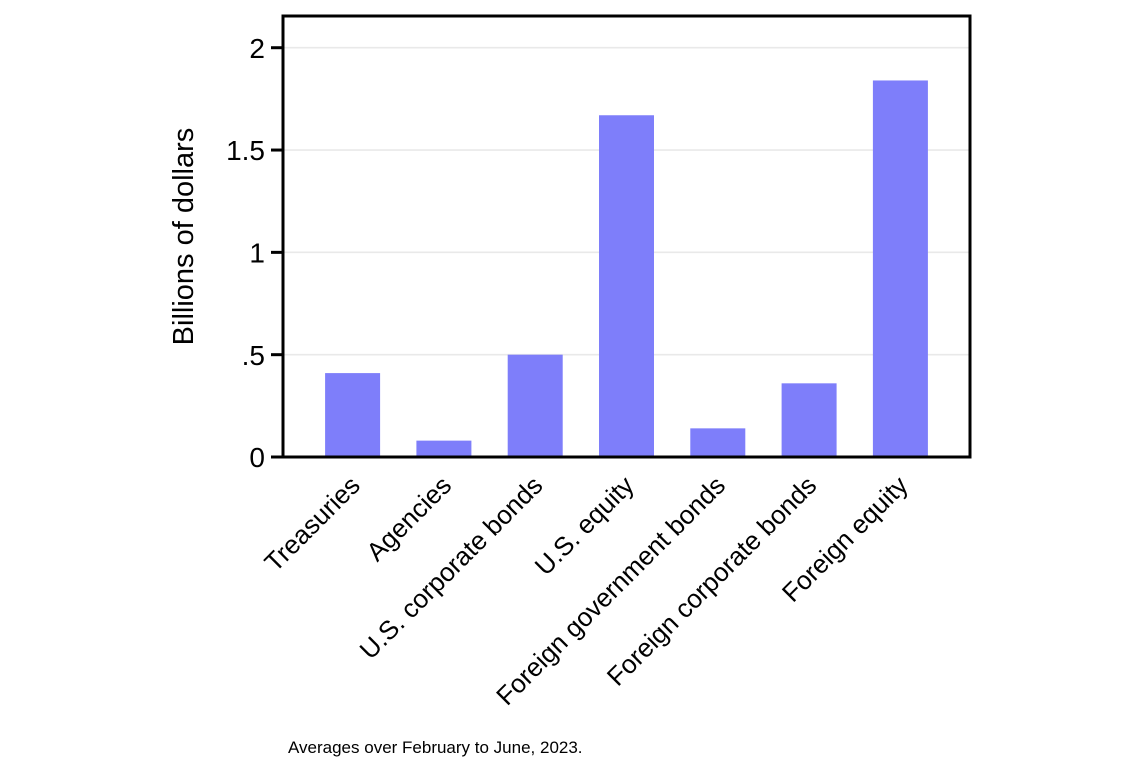 The width and height of the screenshot is (1148, 772). Describe the element at coordinates (900, 268) in the screenshot. I see `bar-foreign-equity` at that location.